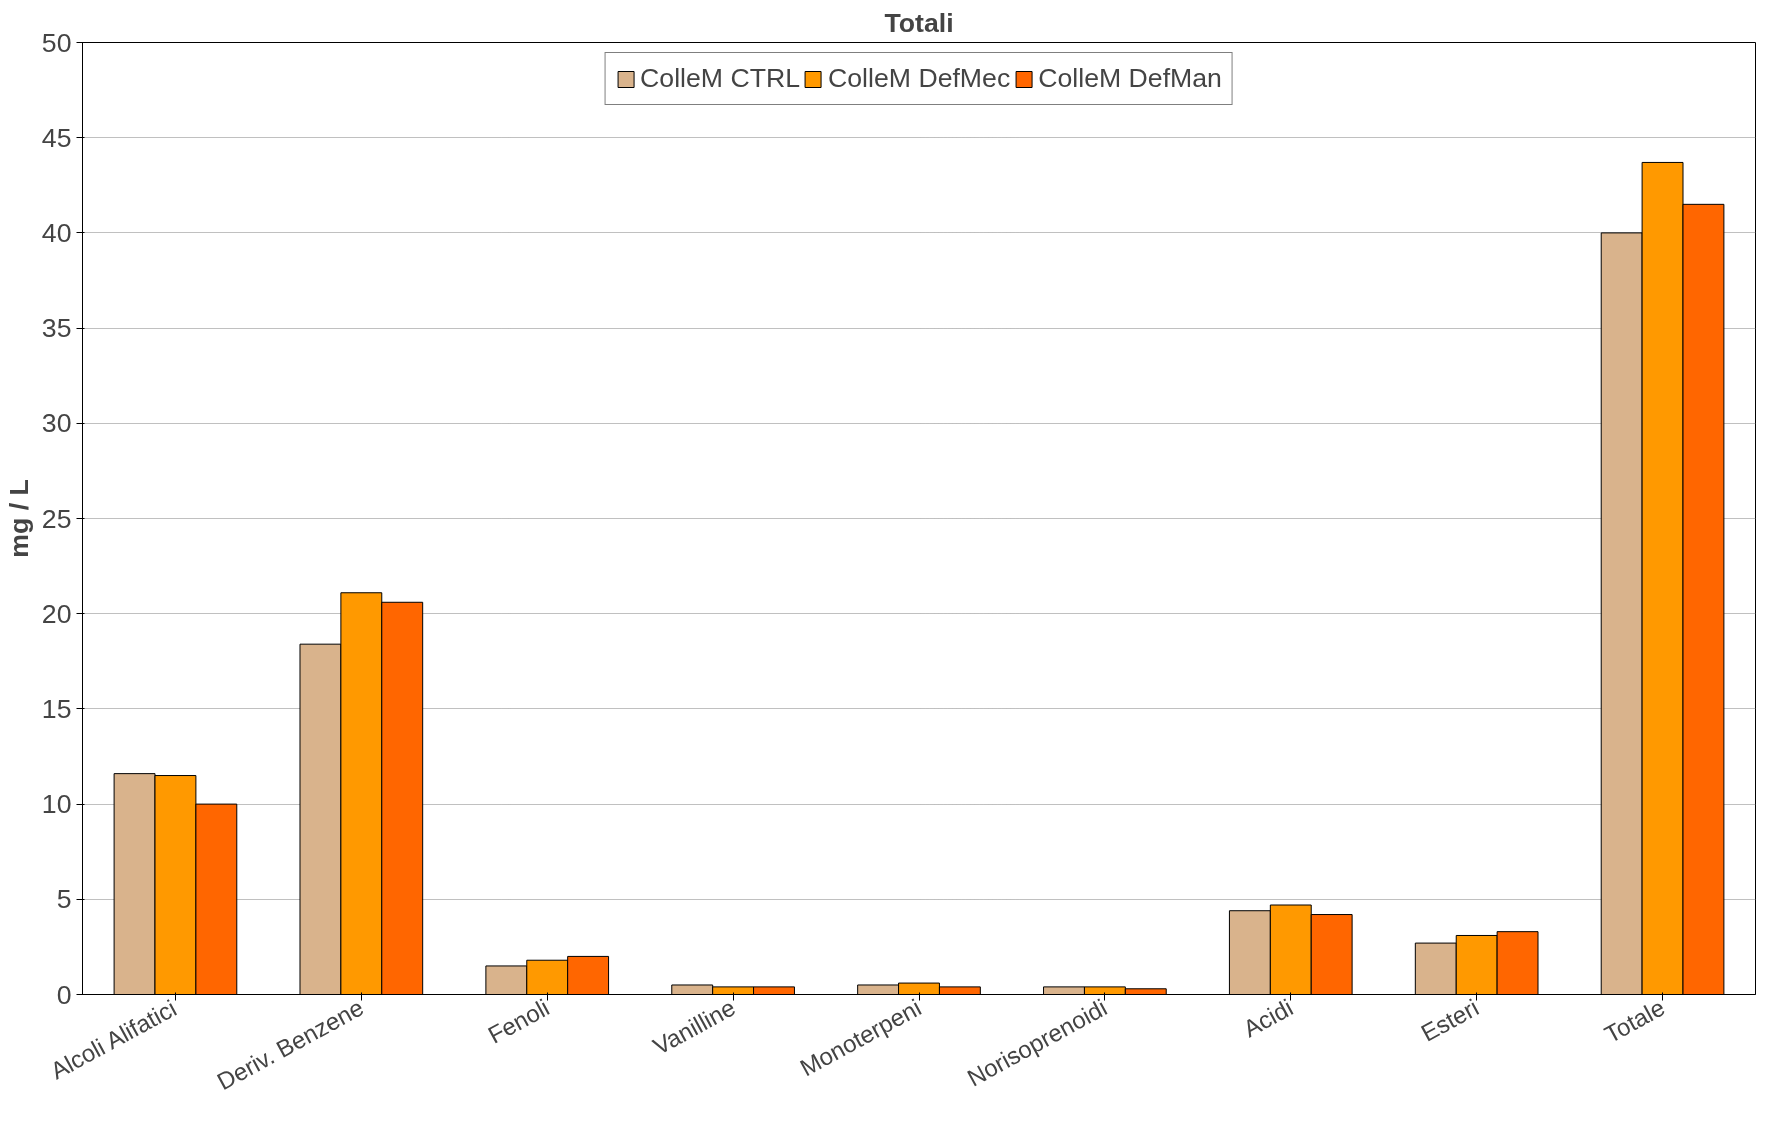 This screenshot has height=1124, width=1779. Describe the element at coordinates (56, 42) in the screenshot. I see `y-tick-label: 50` at that location.